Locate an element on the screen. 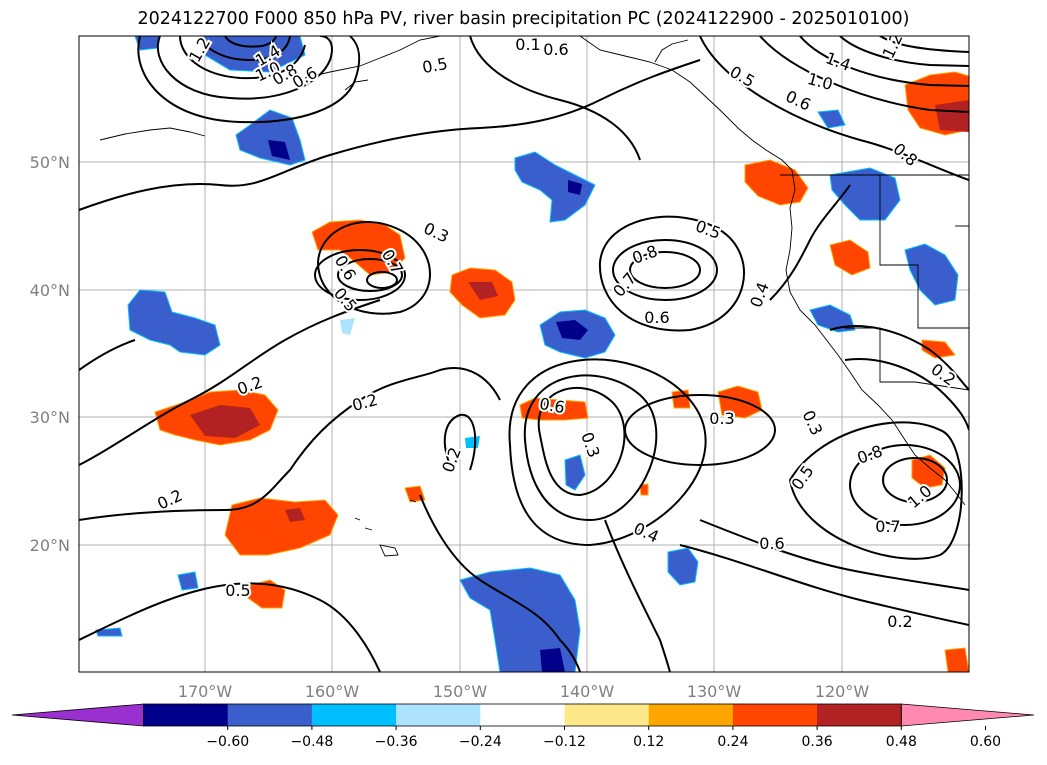 The height and width of the screenshot is (765, 1047). svg-text: 0.5 is located at coordinates (237, 590).